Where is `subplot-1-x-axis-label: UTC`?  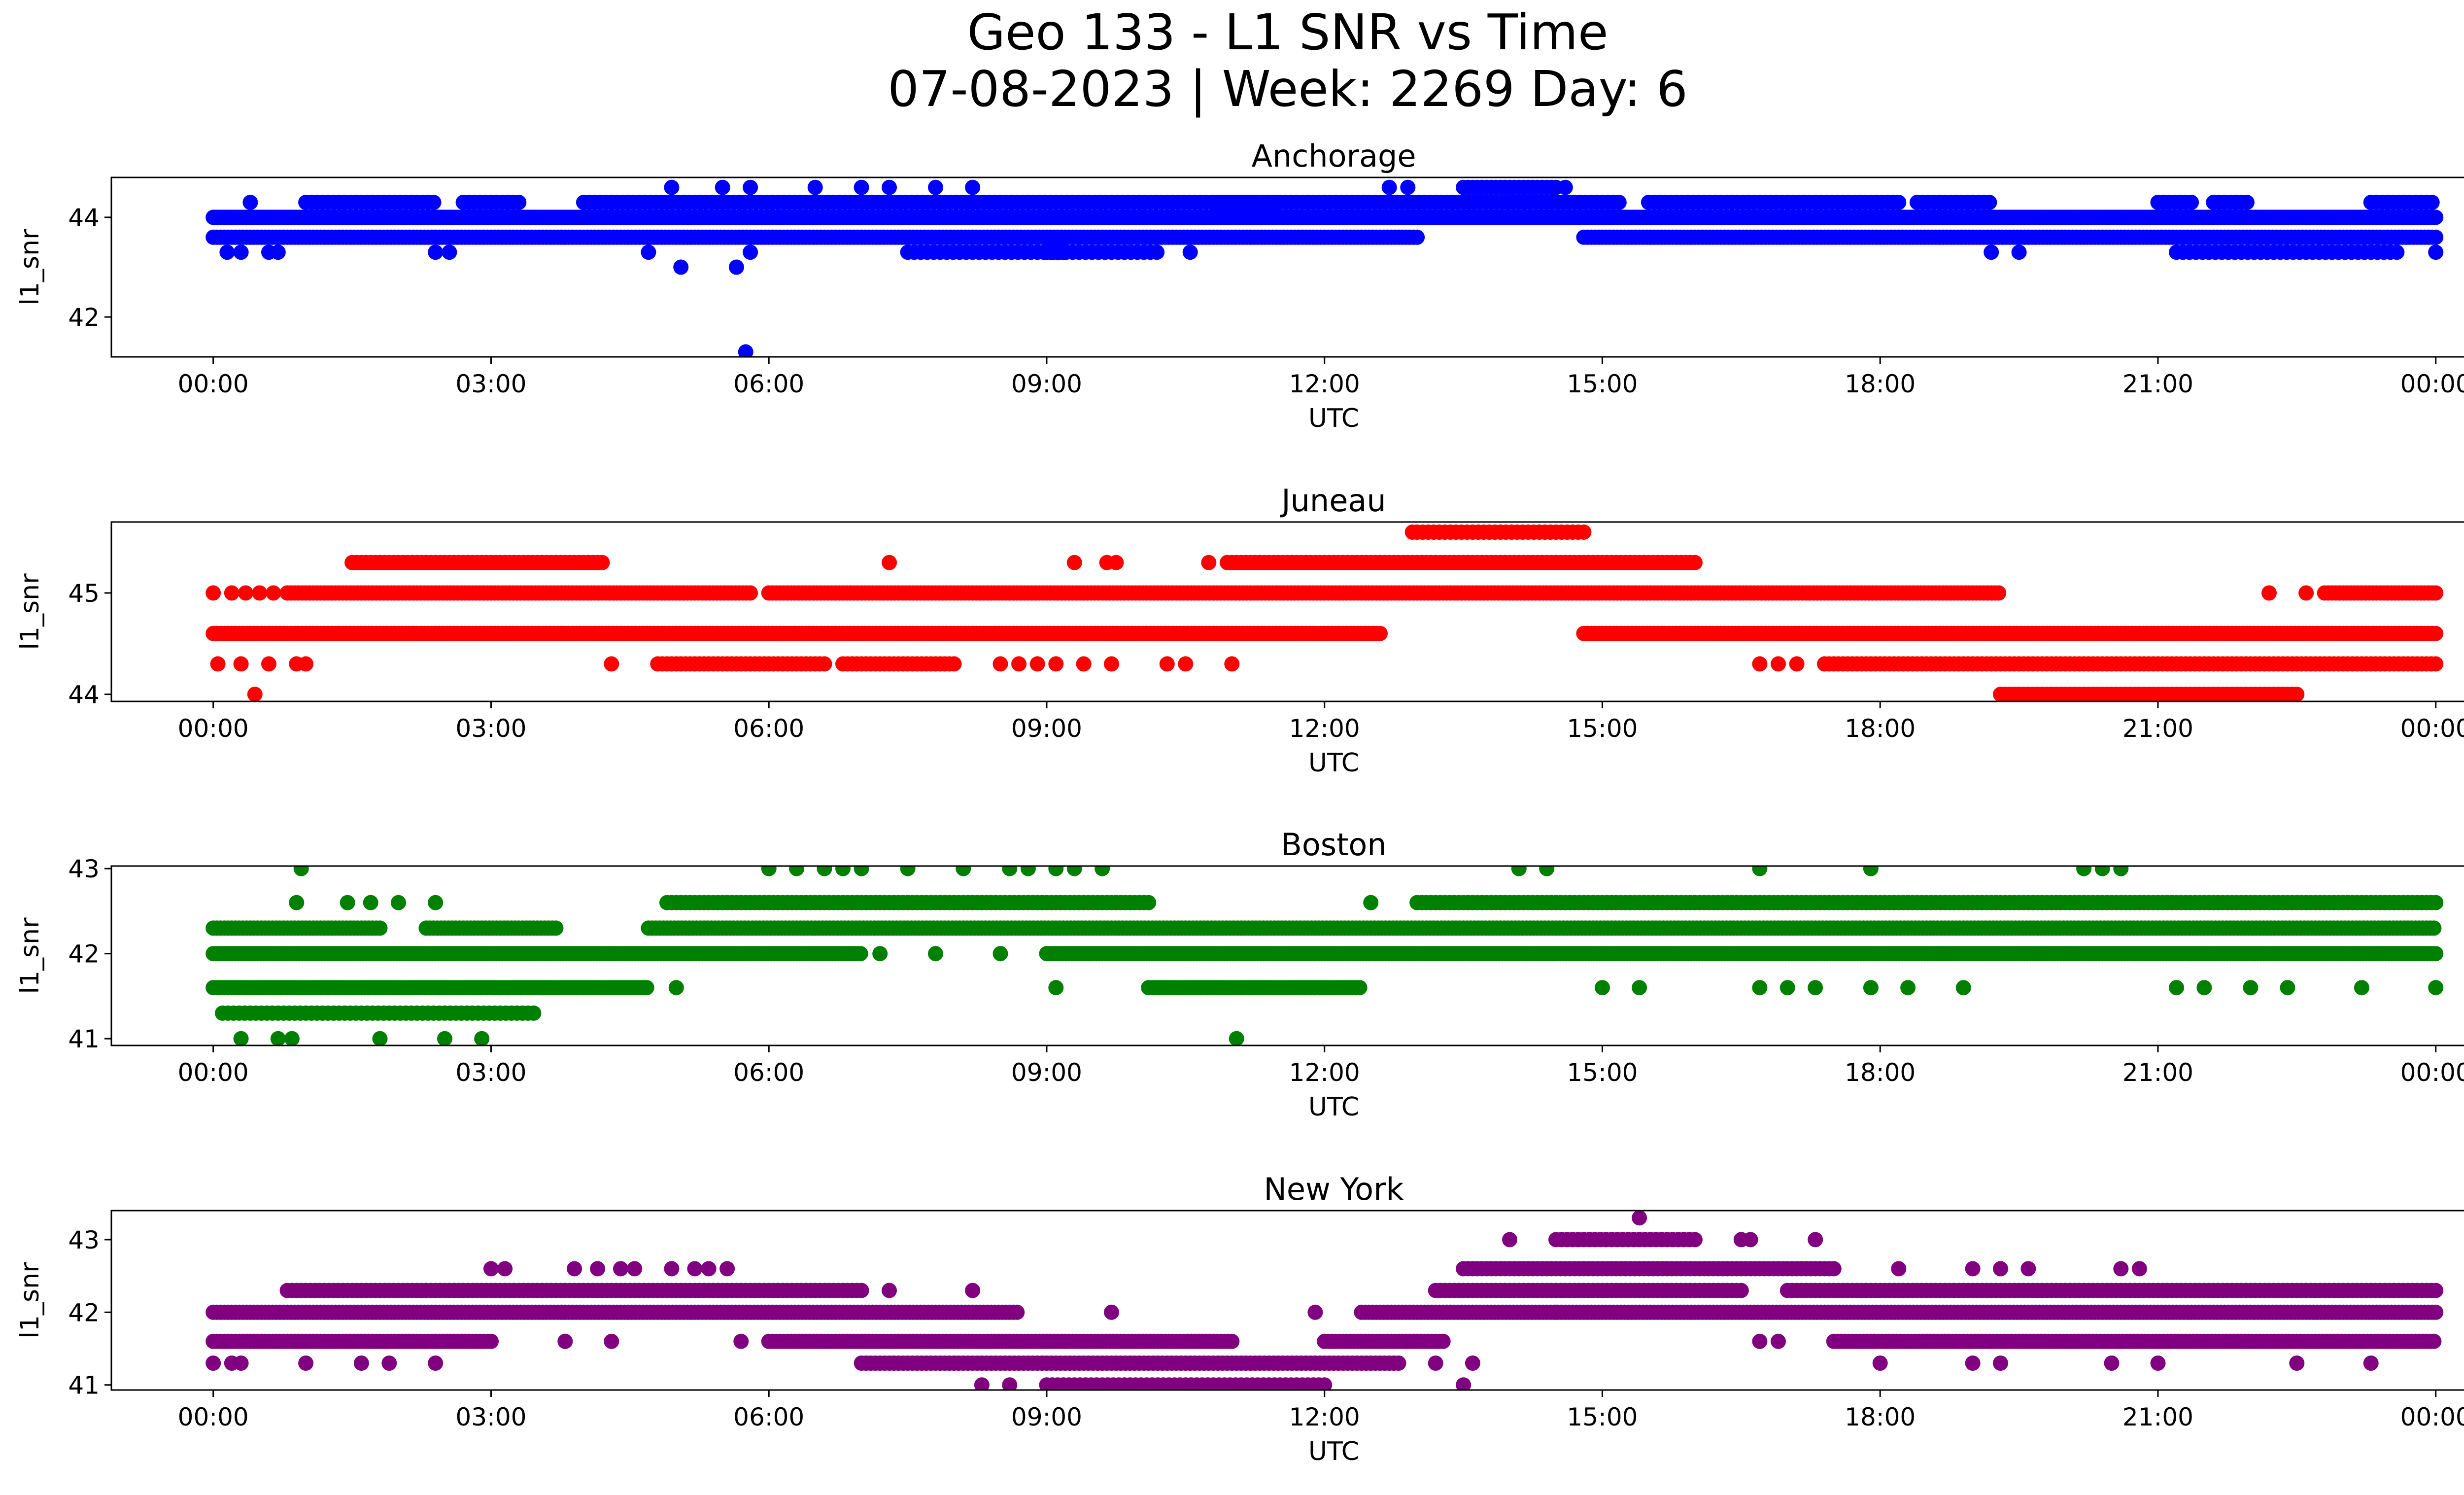
subplot-1-x-axis-label: UTC is located at coordinates (1333, 418).